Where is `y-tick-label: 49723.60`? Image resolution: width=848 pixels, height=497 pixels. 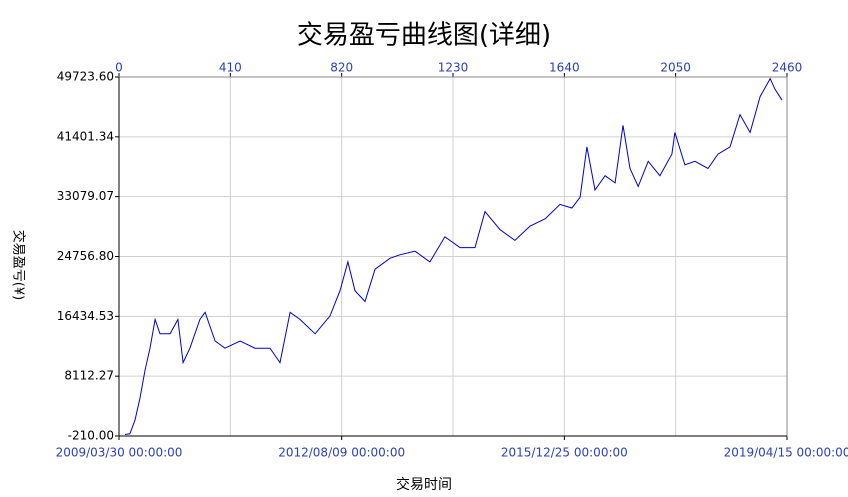 y-tick-label: 49723.60 is located at coordinates (85, 77).